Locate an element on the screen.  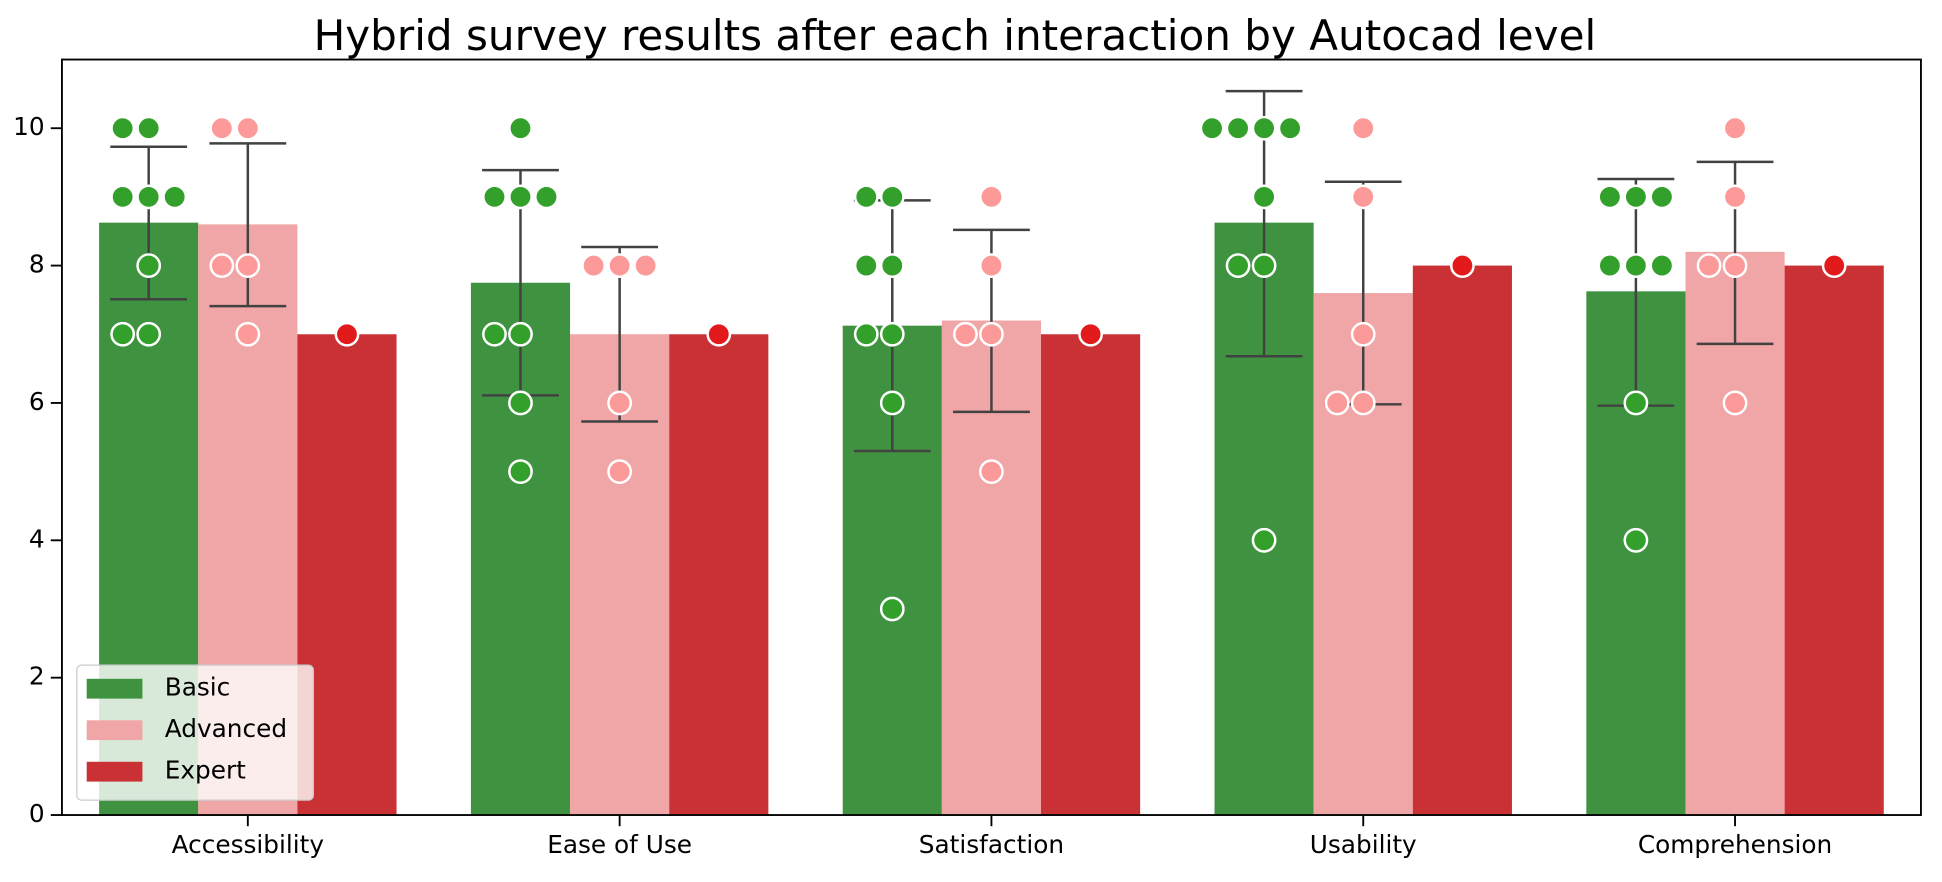
x-tick-label: Comprehension is located at coordinates (1735, 844).